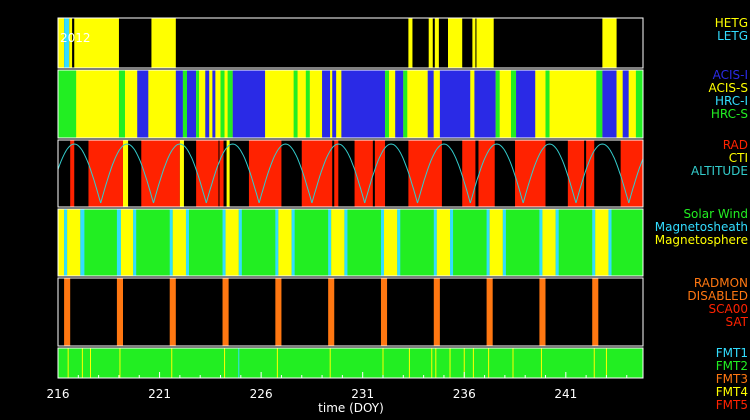  What do you see at coordinates (735, 145) in the screenshot?
I see `legend-label: RAD` at bounding box center [735, 145].